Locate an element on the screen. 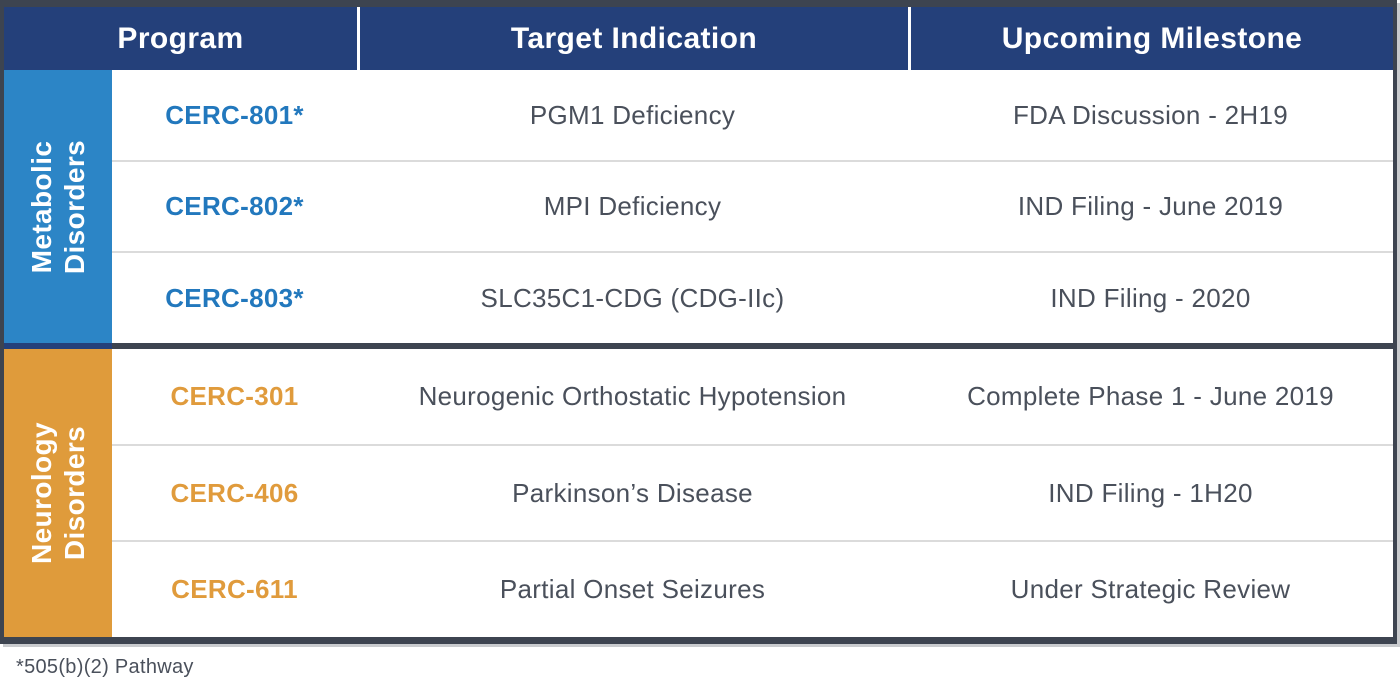 This screenshot has height=693, width=1400. milestone-cell: IND Filing - 1H20 is located at coordinates (1150, 492).